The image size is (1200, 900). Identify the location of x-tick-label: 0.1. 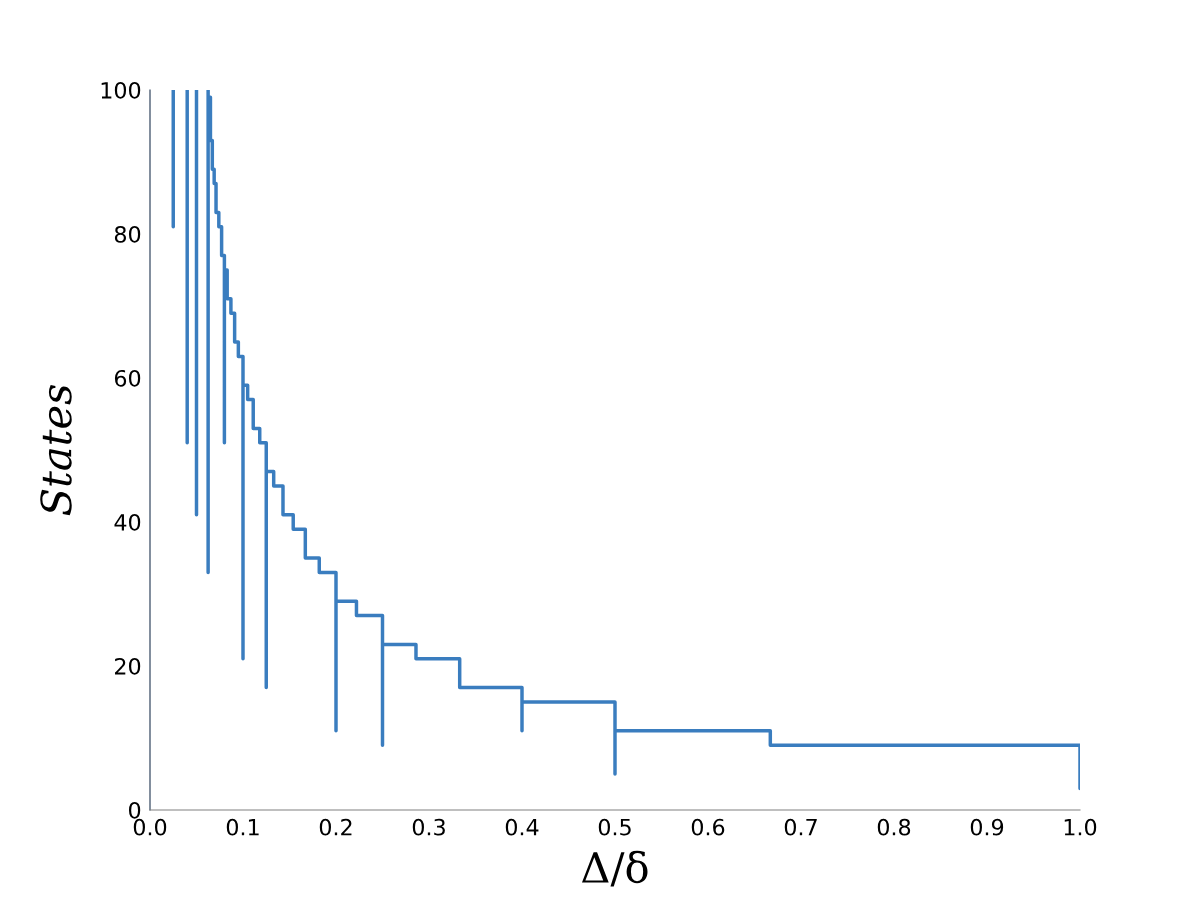
(242, 827).